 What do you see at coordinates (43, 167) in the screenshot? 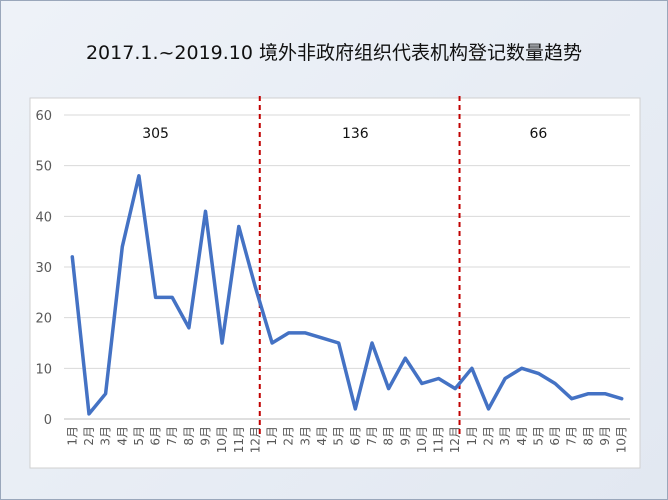
I see `y-tick-label: 50` at bounding box center [43, 167].